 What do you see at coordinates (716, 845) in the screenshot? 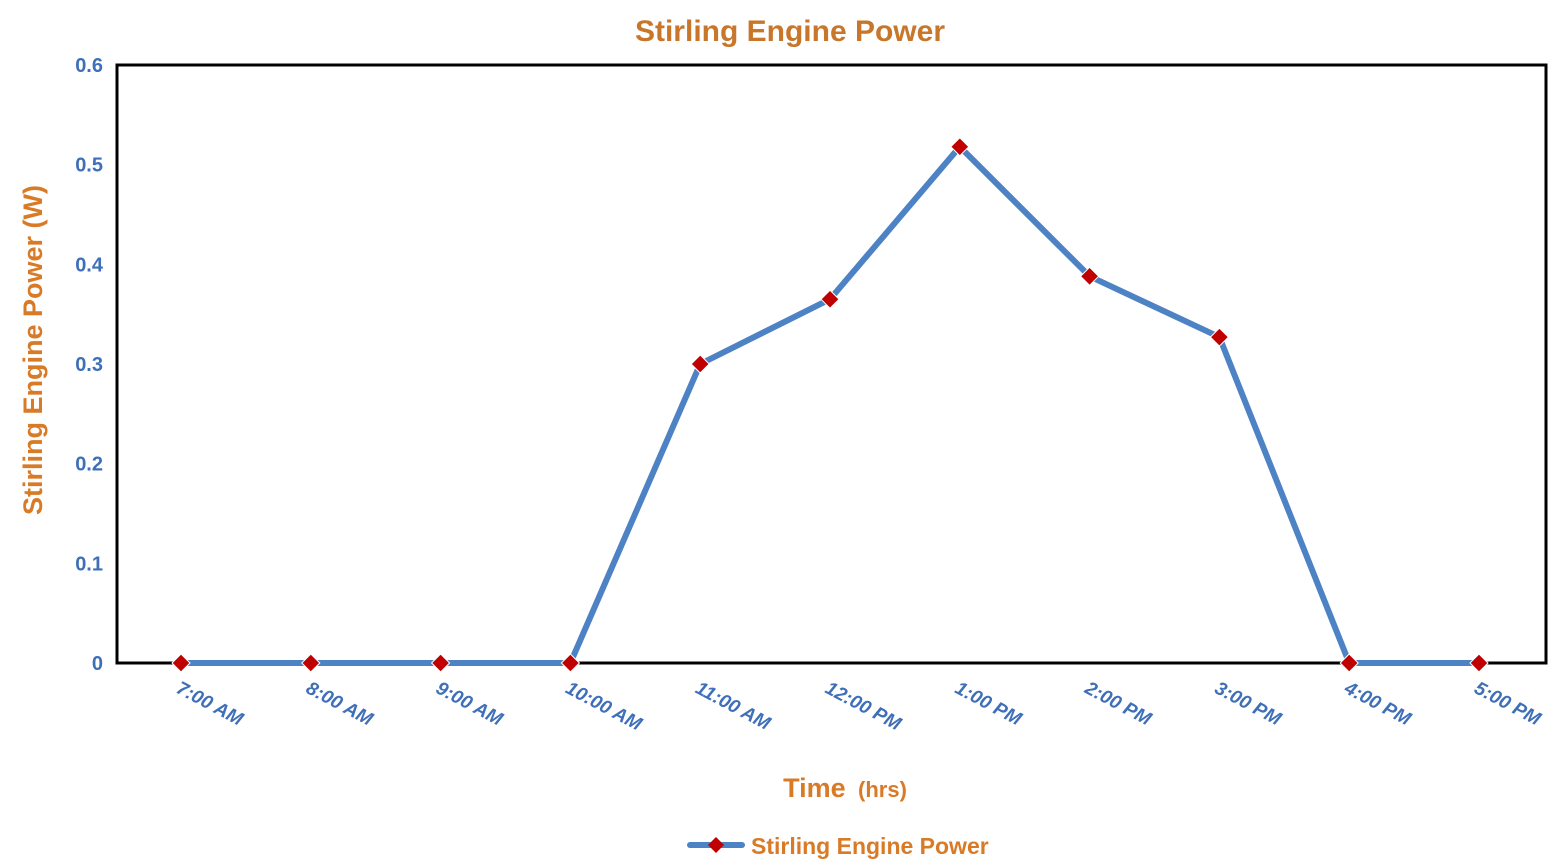
I see `line-with-diamond-legend-icon` at bounding box center [716, 845].